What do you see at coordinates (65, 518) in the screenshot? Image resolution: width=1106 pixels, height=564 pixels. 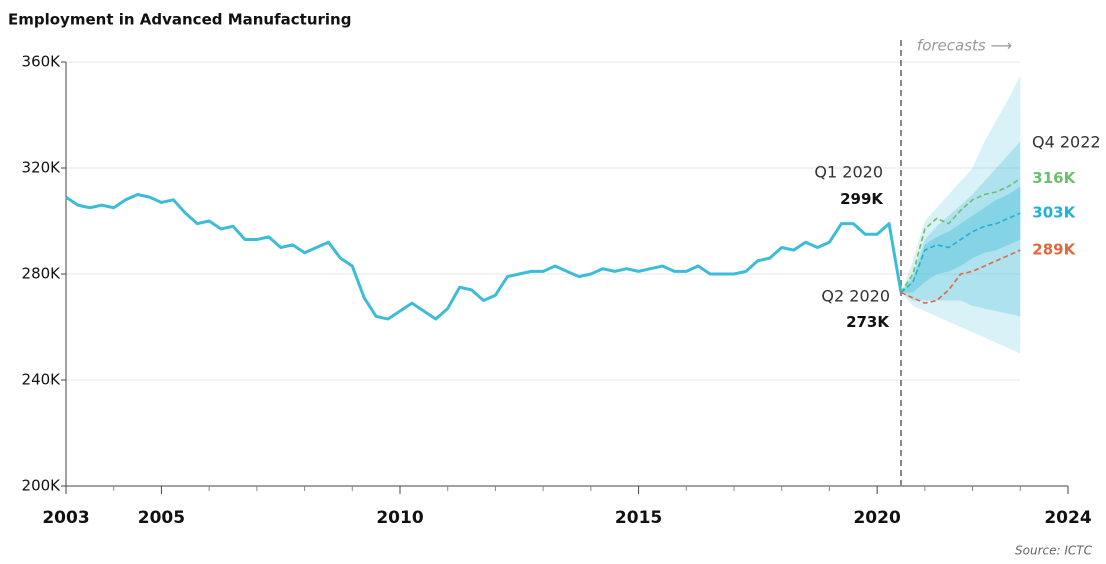 I see `x-tick-label: 2003` at bounding box center [65, 518].